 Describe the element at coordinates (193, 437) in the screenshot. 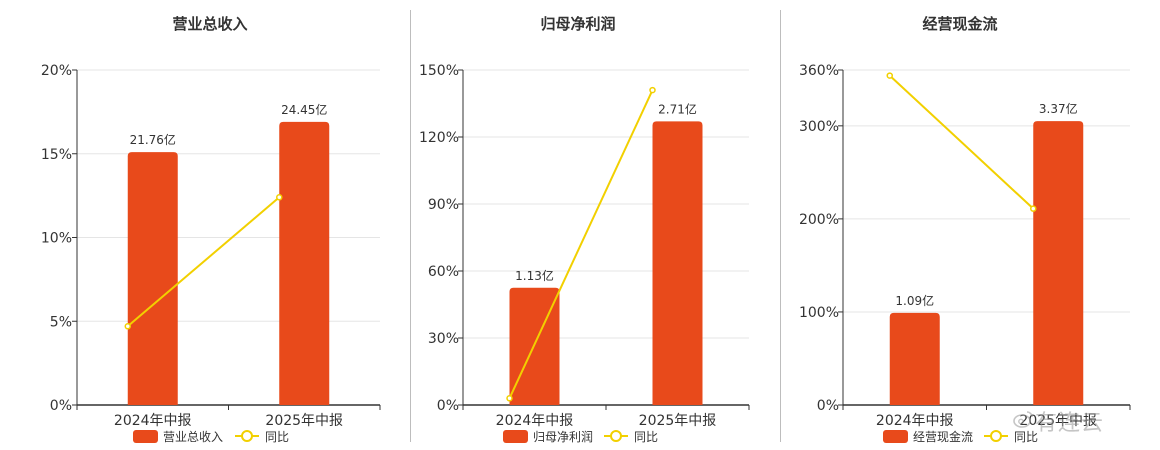

I see `legend-label: 营业总收入` at that location.